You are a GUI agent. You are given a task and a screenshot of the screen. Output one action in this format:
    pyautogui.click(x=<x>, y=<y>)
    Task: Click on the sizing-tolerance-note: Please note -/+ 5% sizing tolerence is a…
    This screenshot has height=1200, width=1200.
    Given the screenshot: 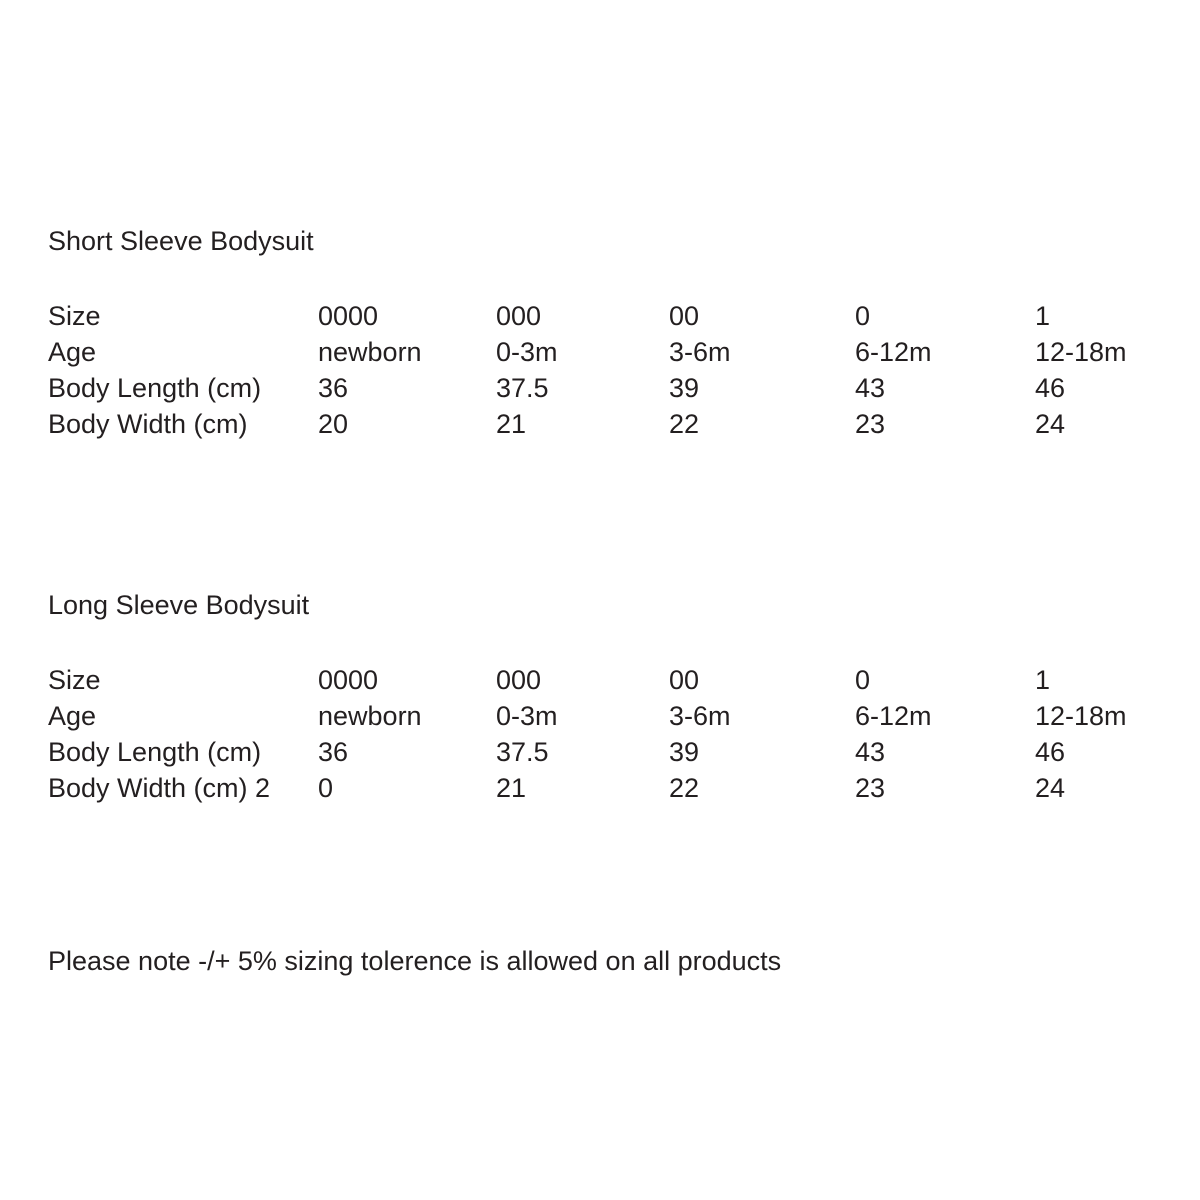 What is the action you would take?
    pyautogui.click(x=415, y=961)
    